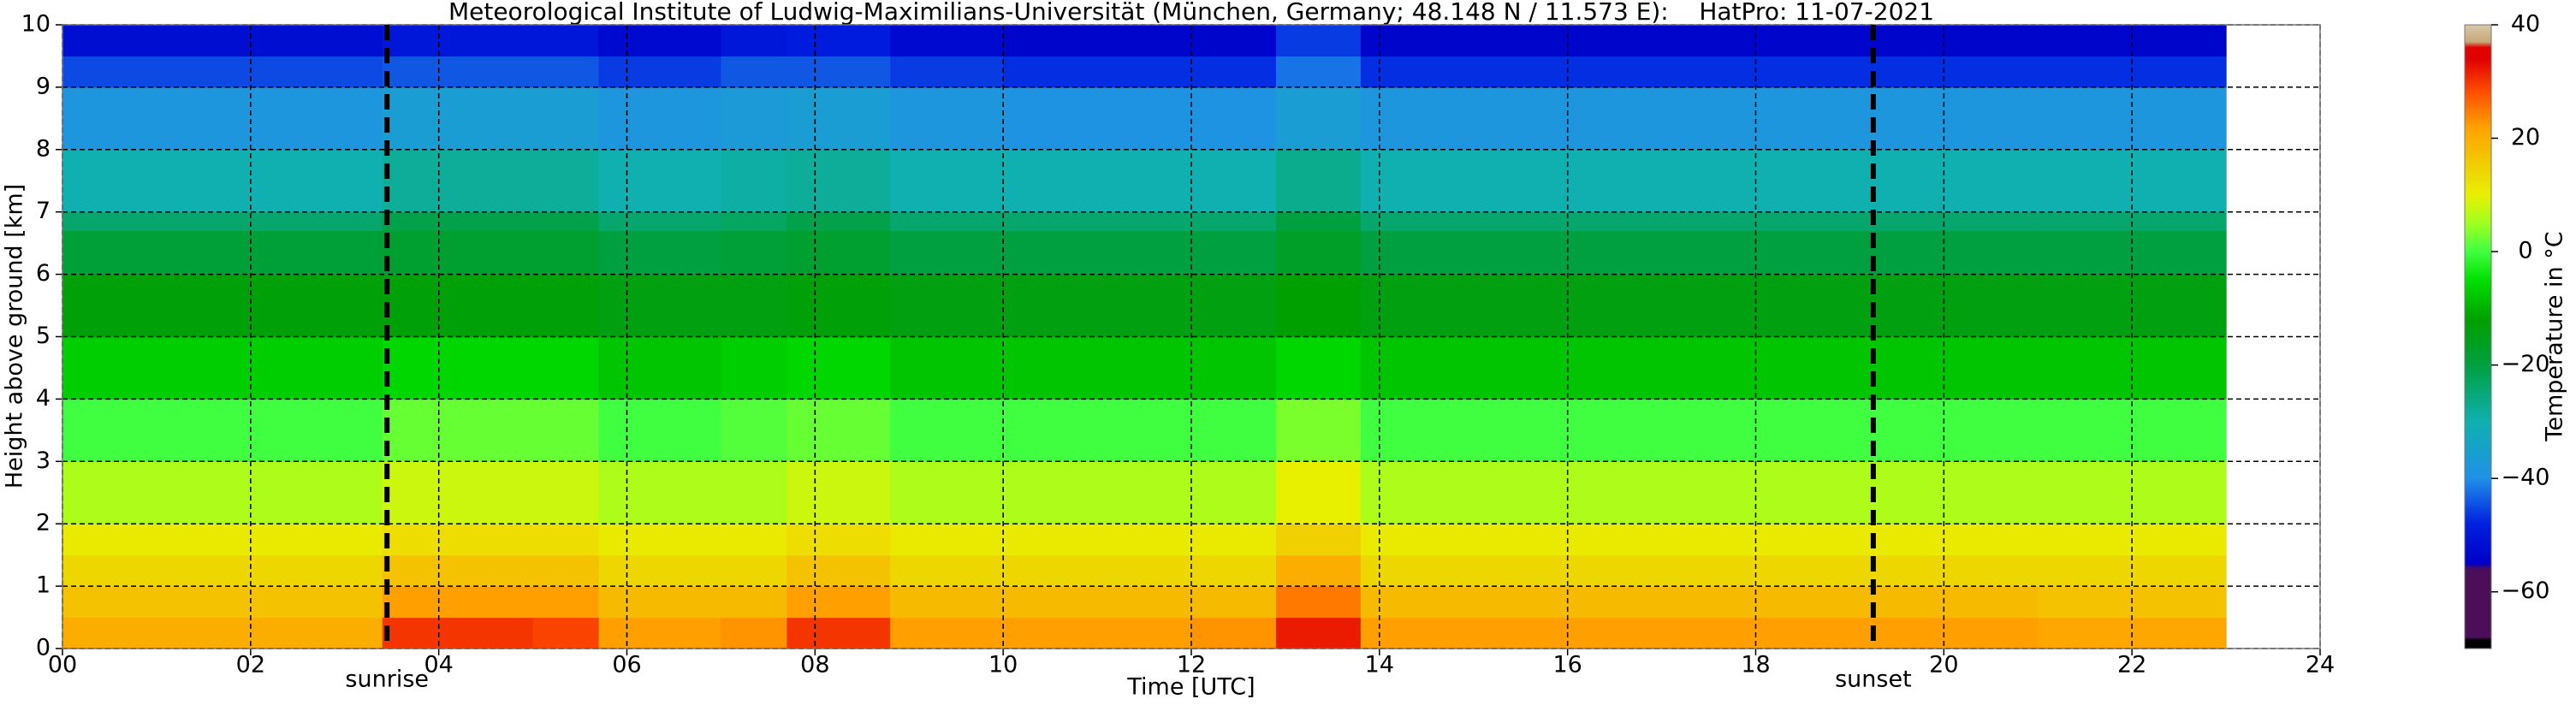 The width and height of the screenshot is (2576, 705). What do you see at coordinates (62, 665) in the screenshot?
I see `x-tick-label: 00` at bounding box center [62, 665].